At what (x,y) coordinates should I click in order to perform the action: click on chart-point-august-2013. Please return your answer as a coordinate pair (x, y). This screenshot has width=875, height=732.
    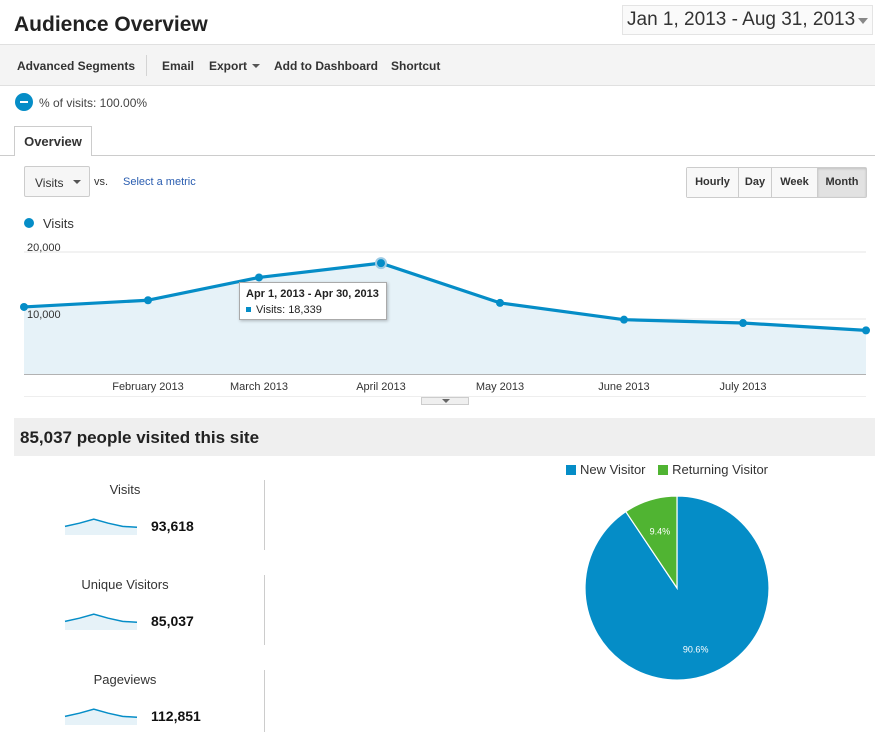
    Looking at the image, I should click on (866, 330).